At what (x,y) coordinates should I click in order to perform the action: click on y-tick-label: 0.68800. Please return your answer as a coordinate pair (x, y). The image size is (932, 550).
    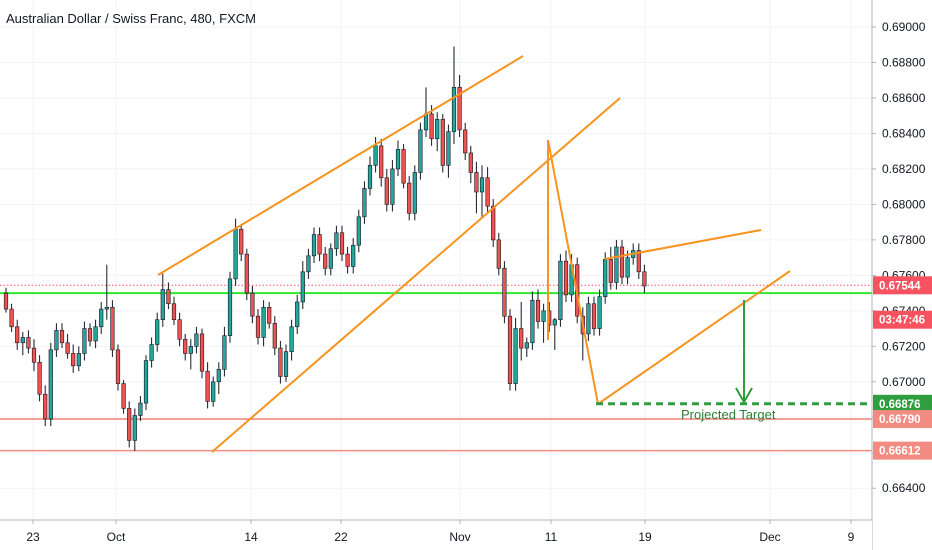
    Looking at the image, I should click on (904, 62).